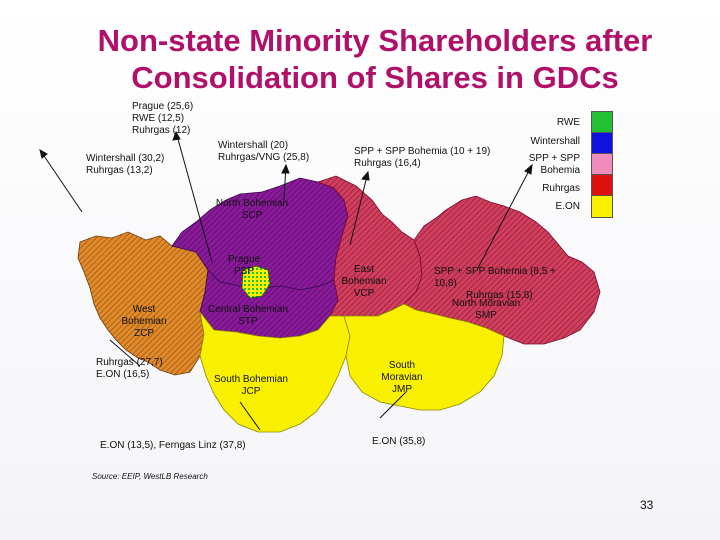  Describe the element at coordinates (499, 295) in the screenshot. I see `label-north-moravian-note2: Ruhrgas (15,8)` at that location.